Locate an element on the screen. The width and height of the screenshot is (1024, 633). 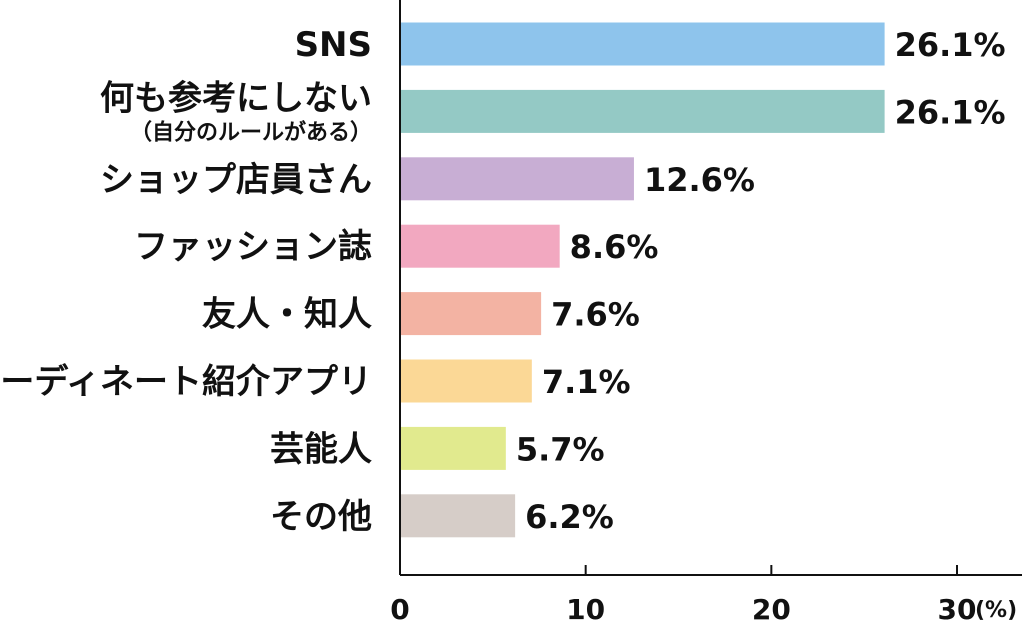
value-label-7: 6.2% is located at coordinates (569, 517).